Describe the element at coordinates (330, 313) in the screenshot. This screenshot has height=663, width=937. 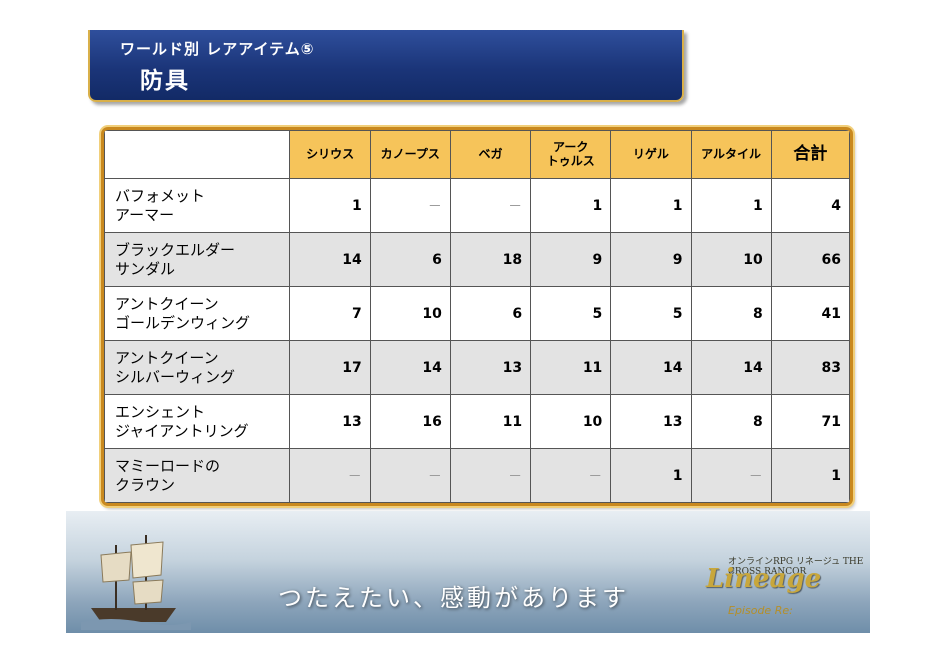
I see `value-cell: 7` at that location.